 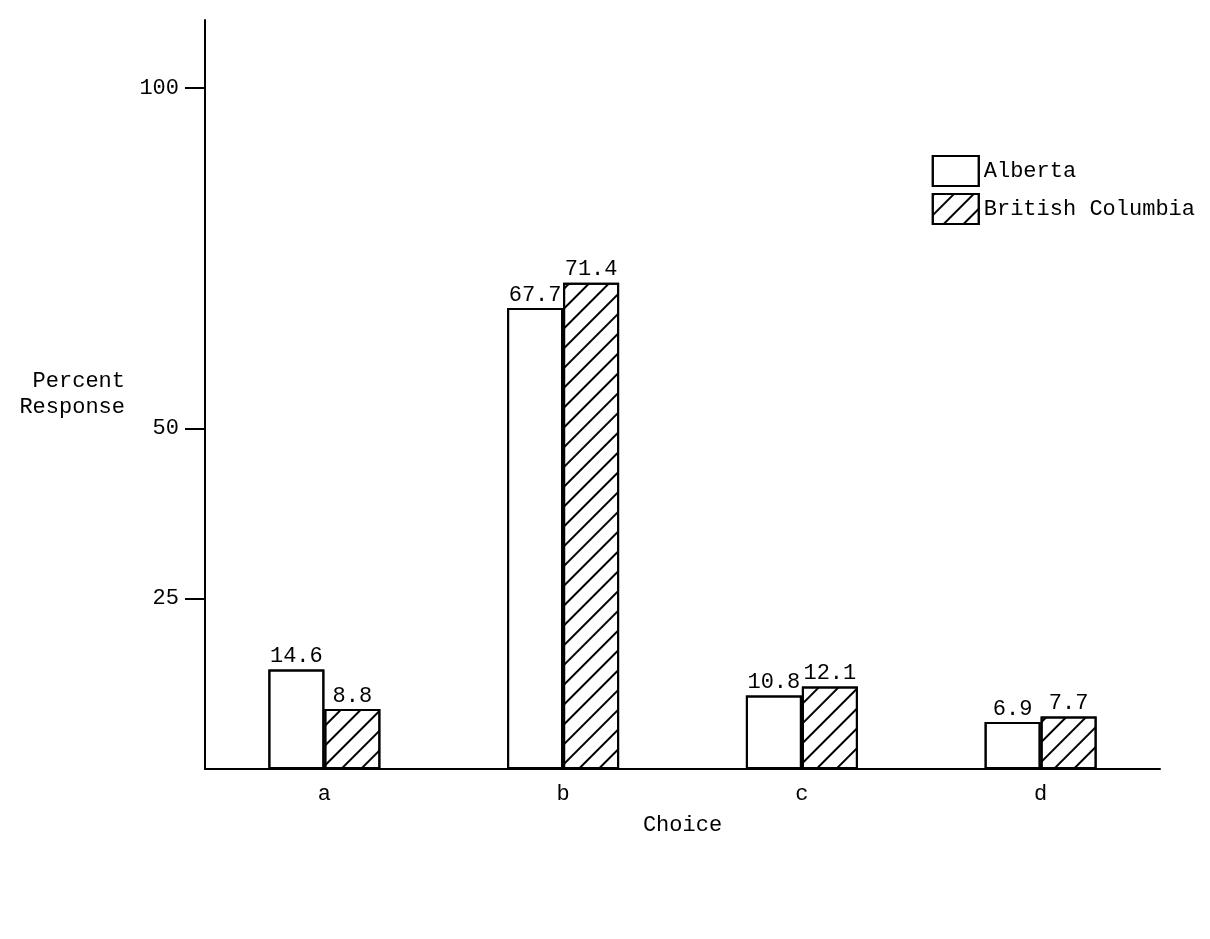 What do you see at coordinates (1012, 709) in the screenshot?
I see `data-label: 6.9` at bounding box center [1012, 709].